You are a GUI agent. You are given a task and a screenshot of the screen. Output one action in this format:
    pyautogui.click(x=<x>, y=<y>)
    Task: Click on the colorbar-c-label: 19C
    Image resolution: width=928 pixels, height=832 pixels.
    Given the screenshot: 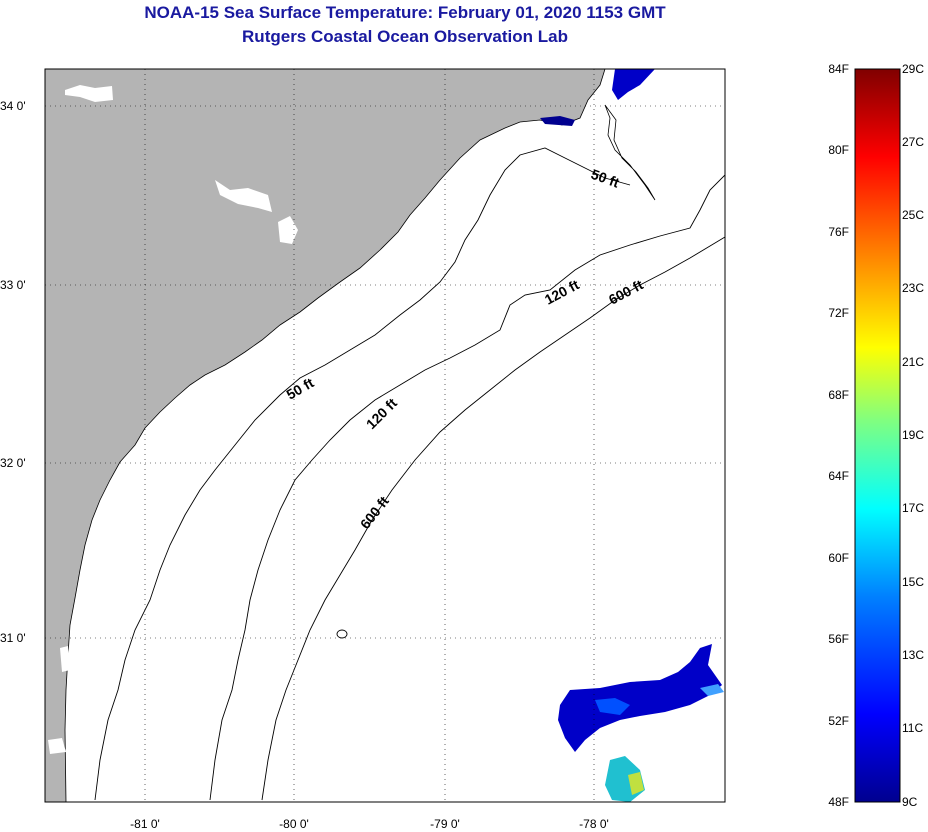 What is the action you would take?
    pyautogui.click(x=913, y=435)
    